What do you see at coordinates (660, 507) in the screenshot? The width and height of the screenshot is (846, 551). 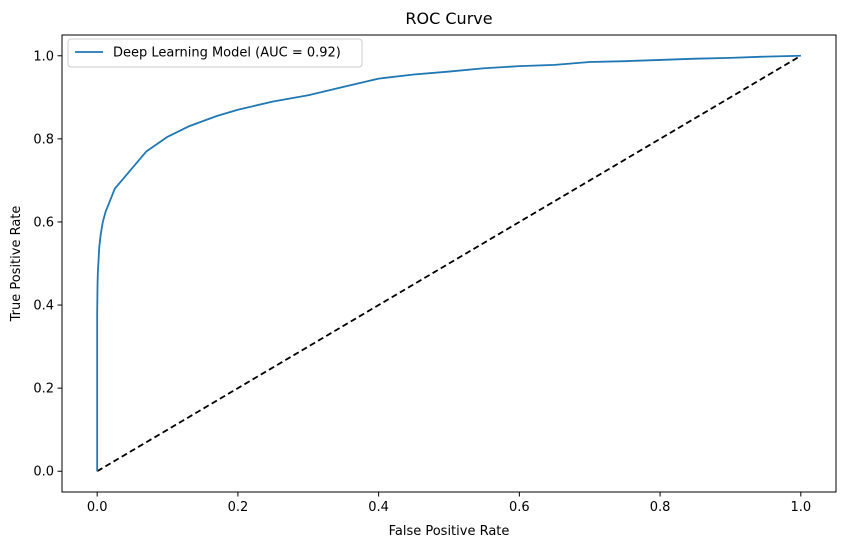 I see `x-tick-label: 0.8` at bounding box center [660, 507].